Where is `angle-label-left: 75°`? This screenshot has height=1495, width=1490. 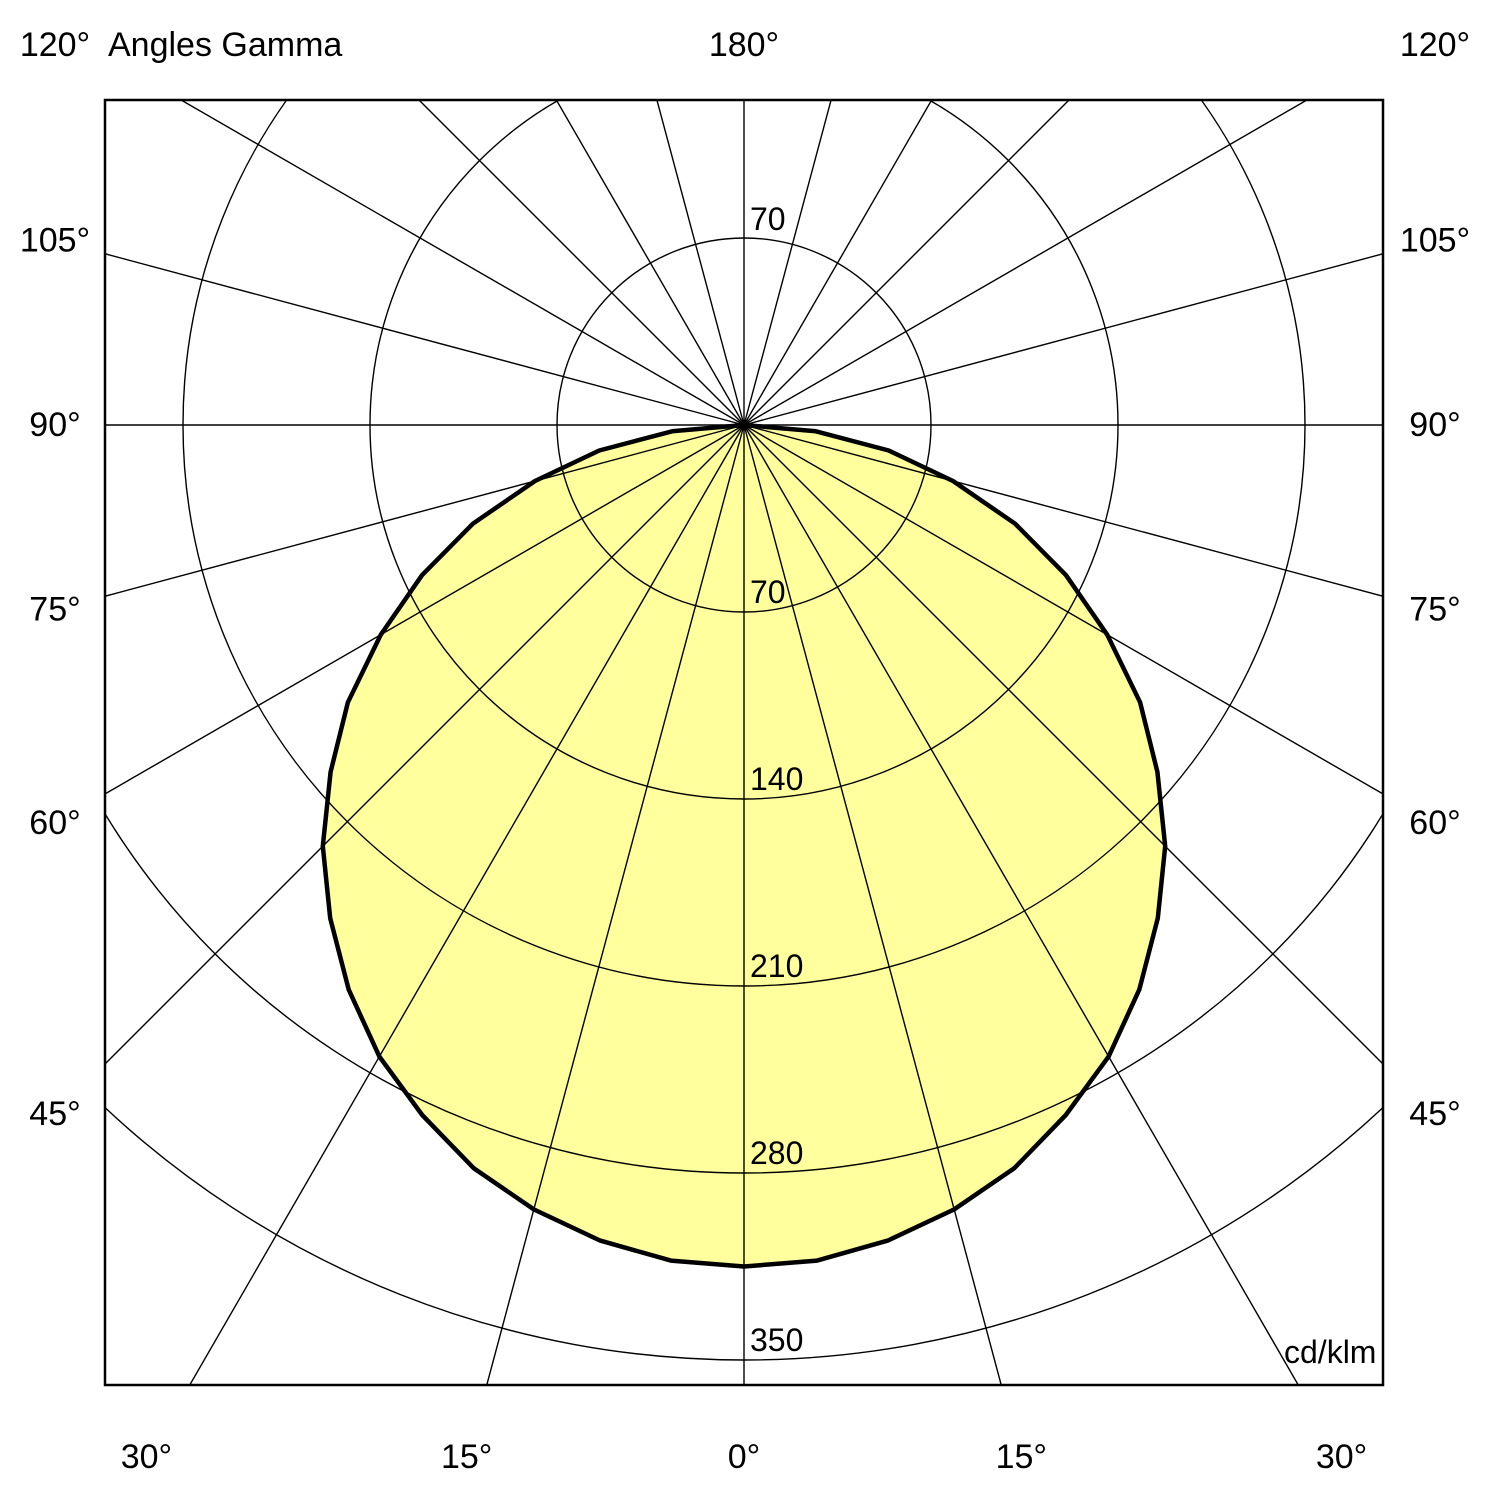
angle-label-left: 75° is located at coordinates (54, 610).